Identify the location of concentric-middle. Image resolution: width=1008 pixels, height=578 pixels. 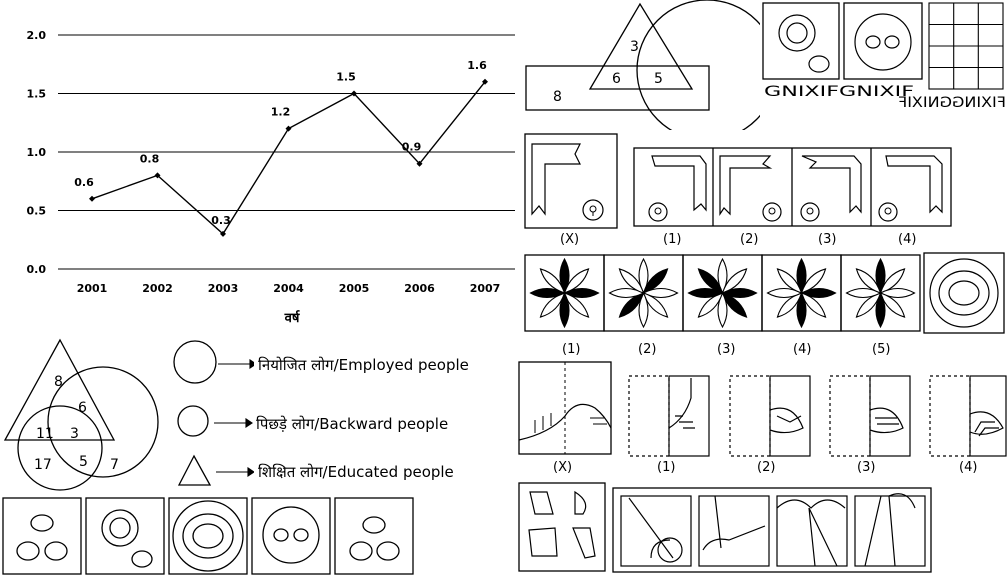
(964, 293).